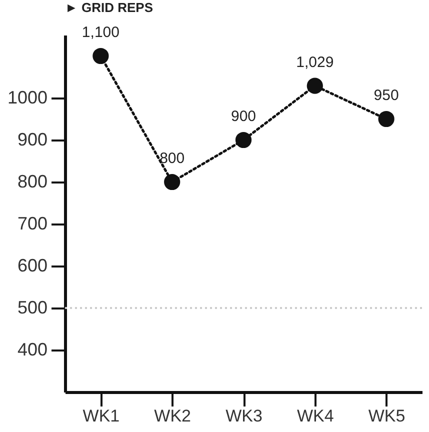 This screenshot has width=429, height=432. I want to click on x-tick-label: WK4, so click(315, 416).